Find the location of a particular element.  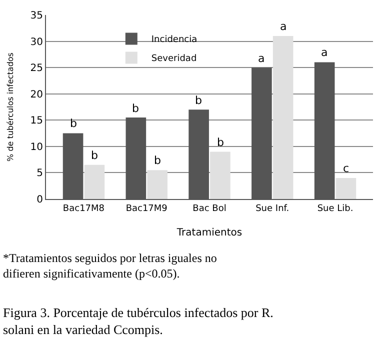

x-axis-title: Tratamientos is located at coordinates (209, 232).